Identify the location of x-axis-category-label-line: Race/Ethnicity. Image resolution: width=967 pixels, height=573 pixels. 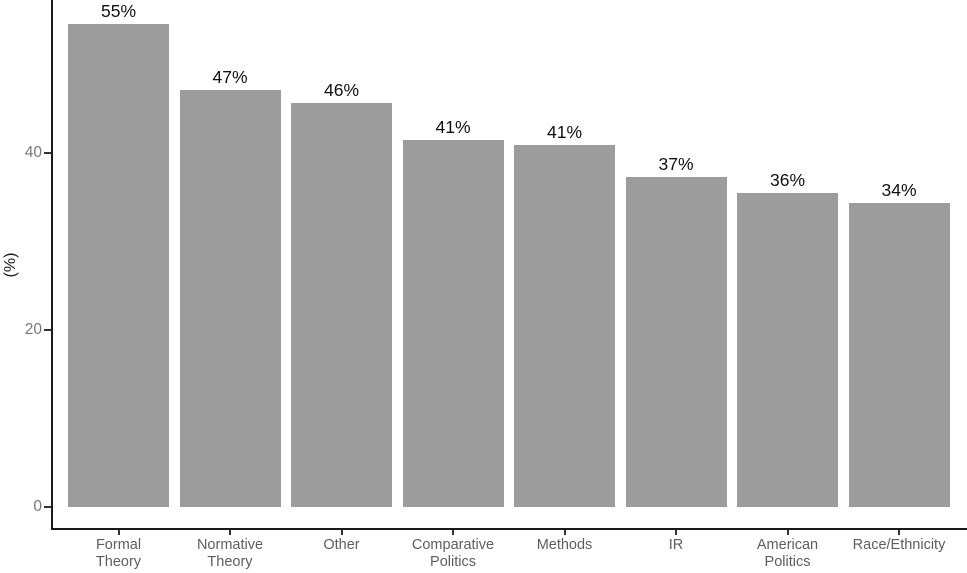
(899, 545).